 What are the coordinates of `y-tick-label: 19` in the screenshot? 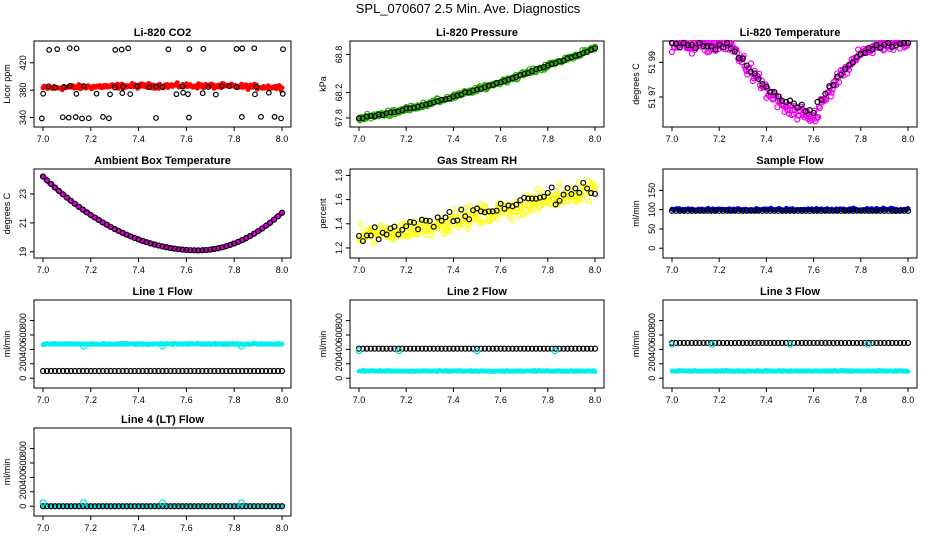 It's located at (23, 252).